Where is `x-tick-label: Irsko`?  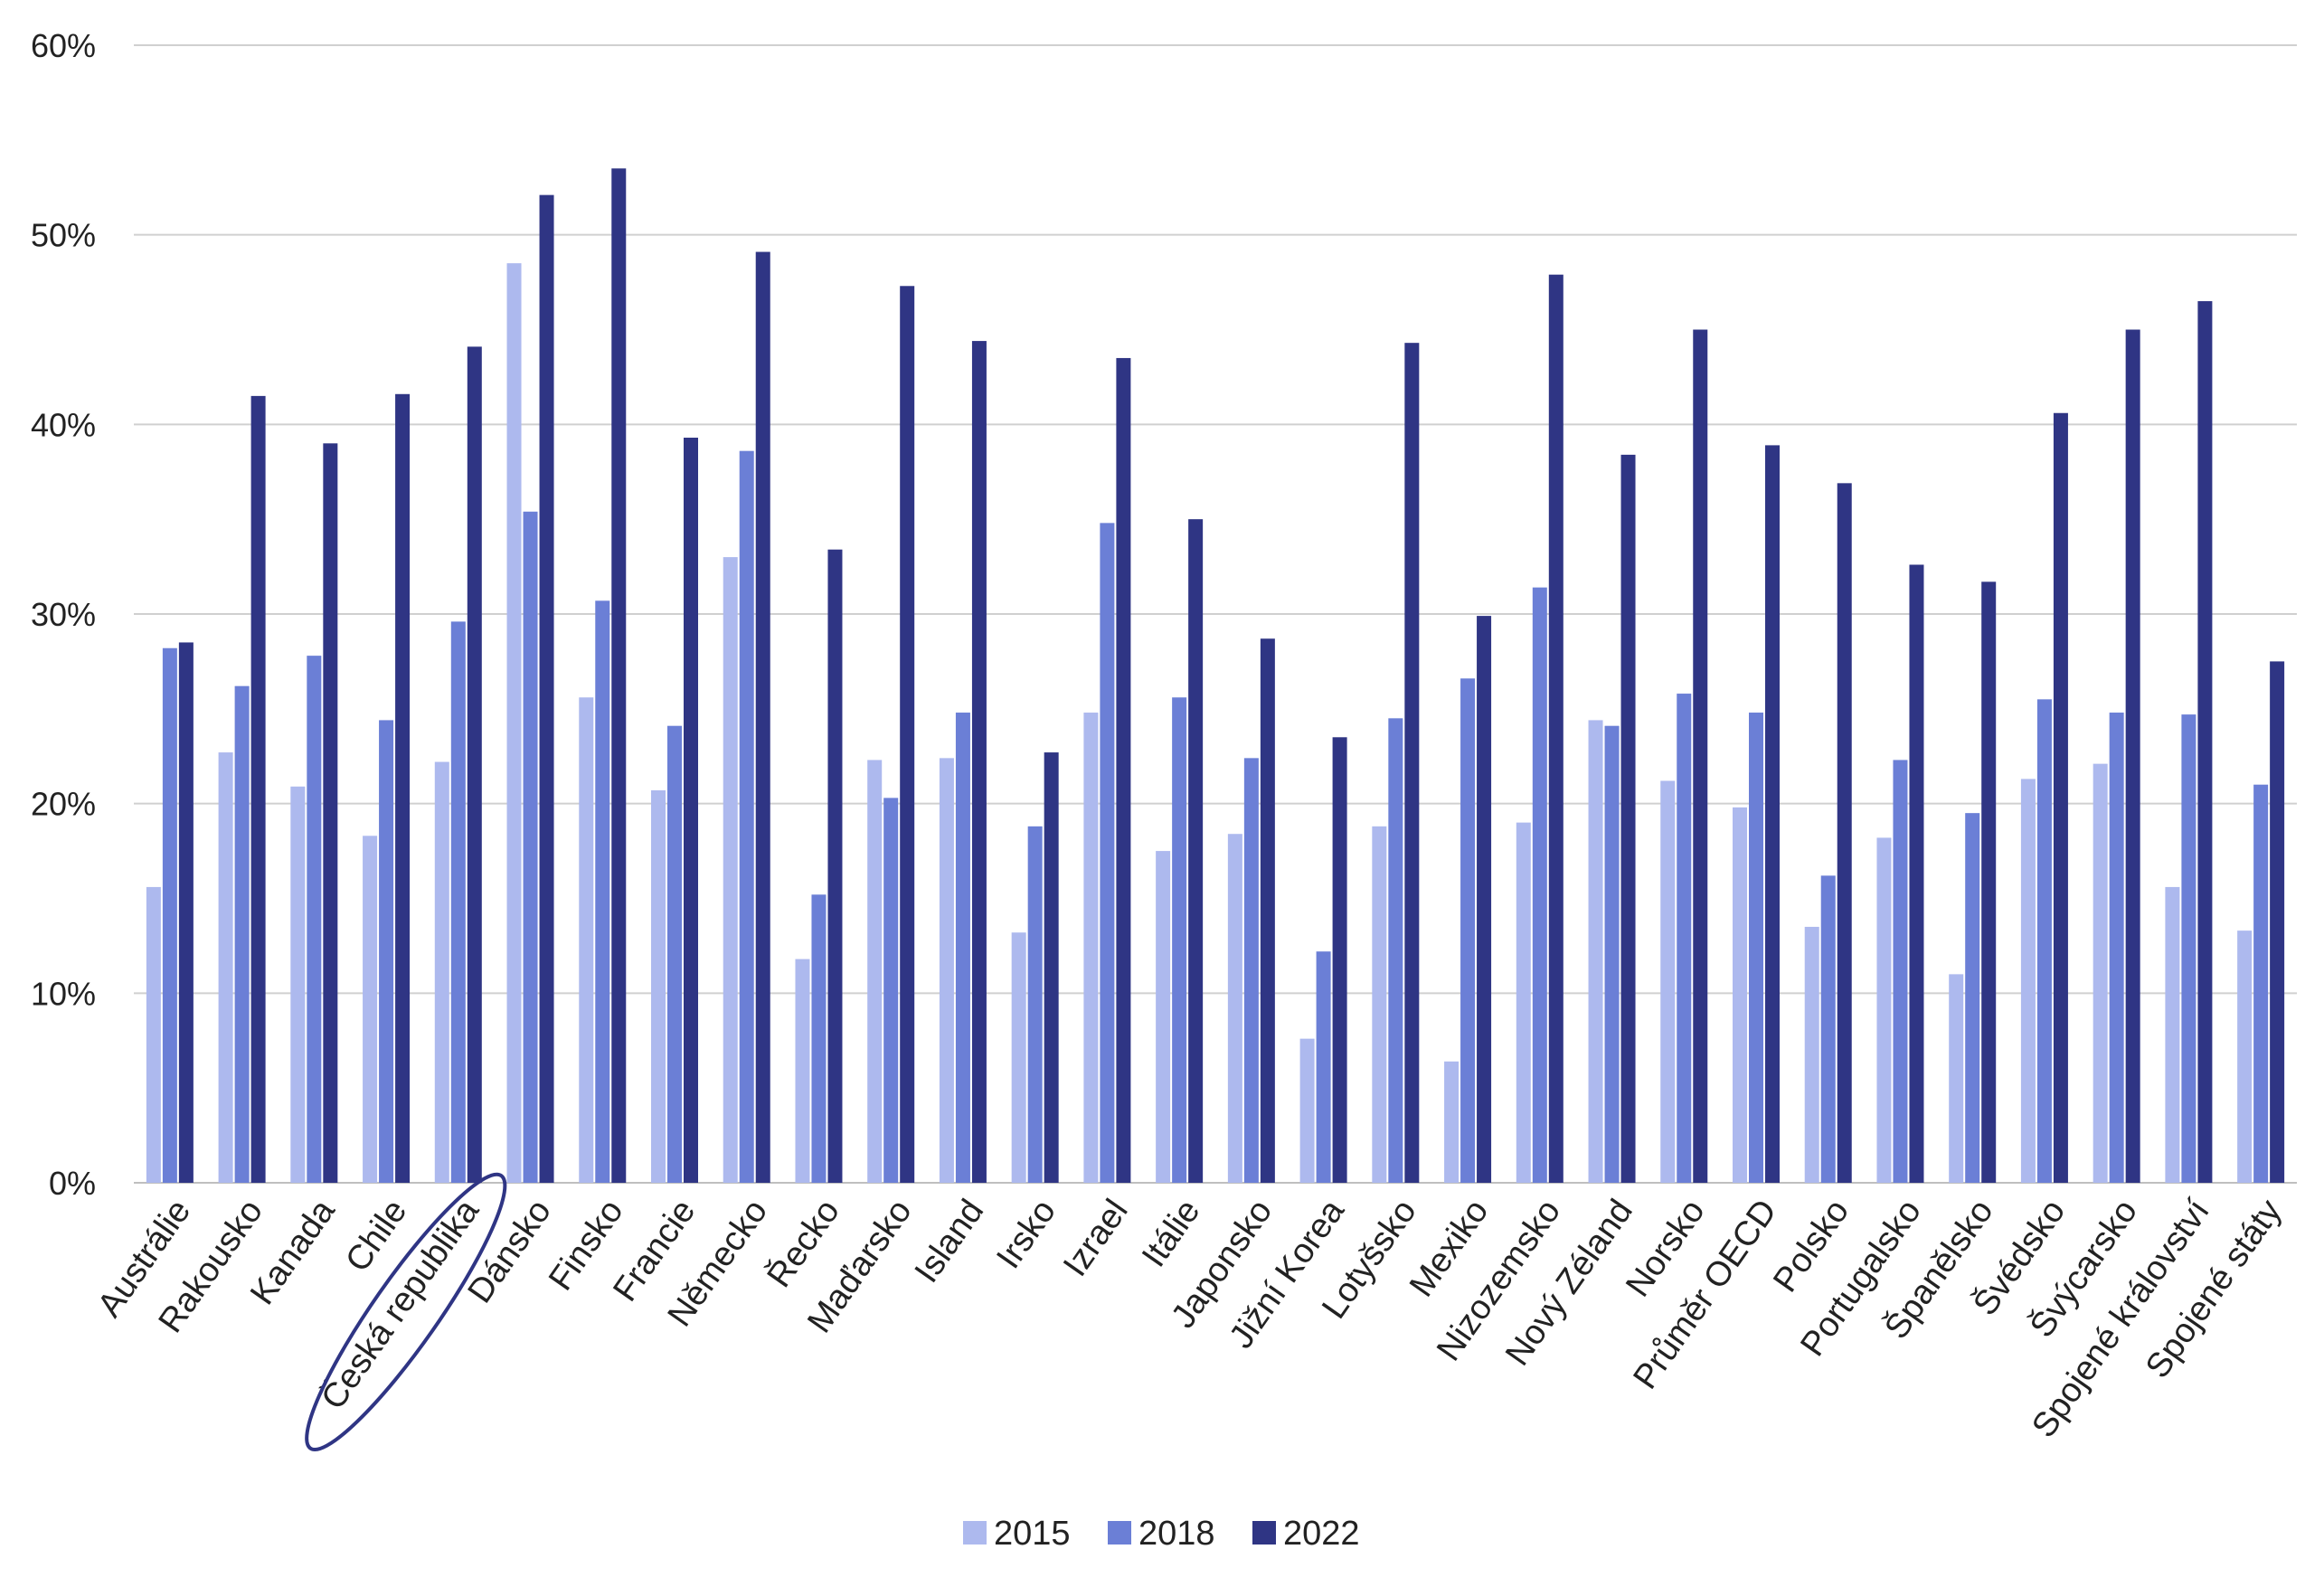
x-tick-label: Irsko is located at coordinates (1026, 1234).